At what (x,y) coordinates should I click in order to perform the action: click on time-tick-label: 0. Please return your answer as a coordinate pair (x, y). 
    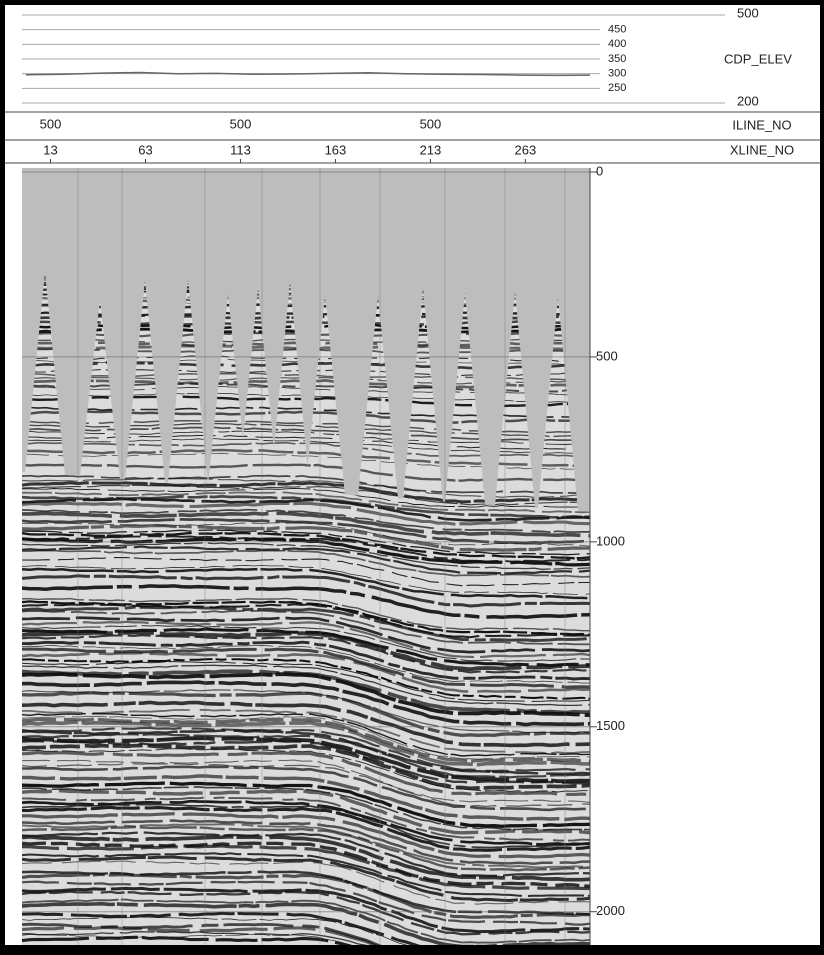
    Looking at the image, I should click on (599, 170).